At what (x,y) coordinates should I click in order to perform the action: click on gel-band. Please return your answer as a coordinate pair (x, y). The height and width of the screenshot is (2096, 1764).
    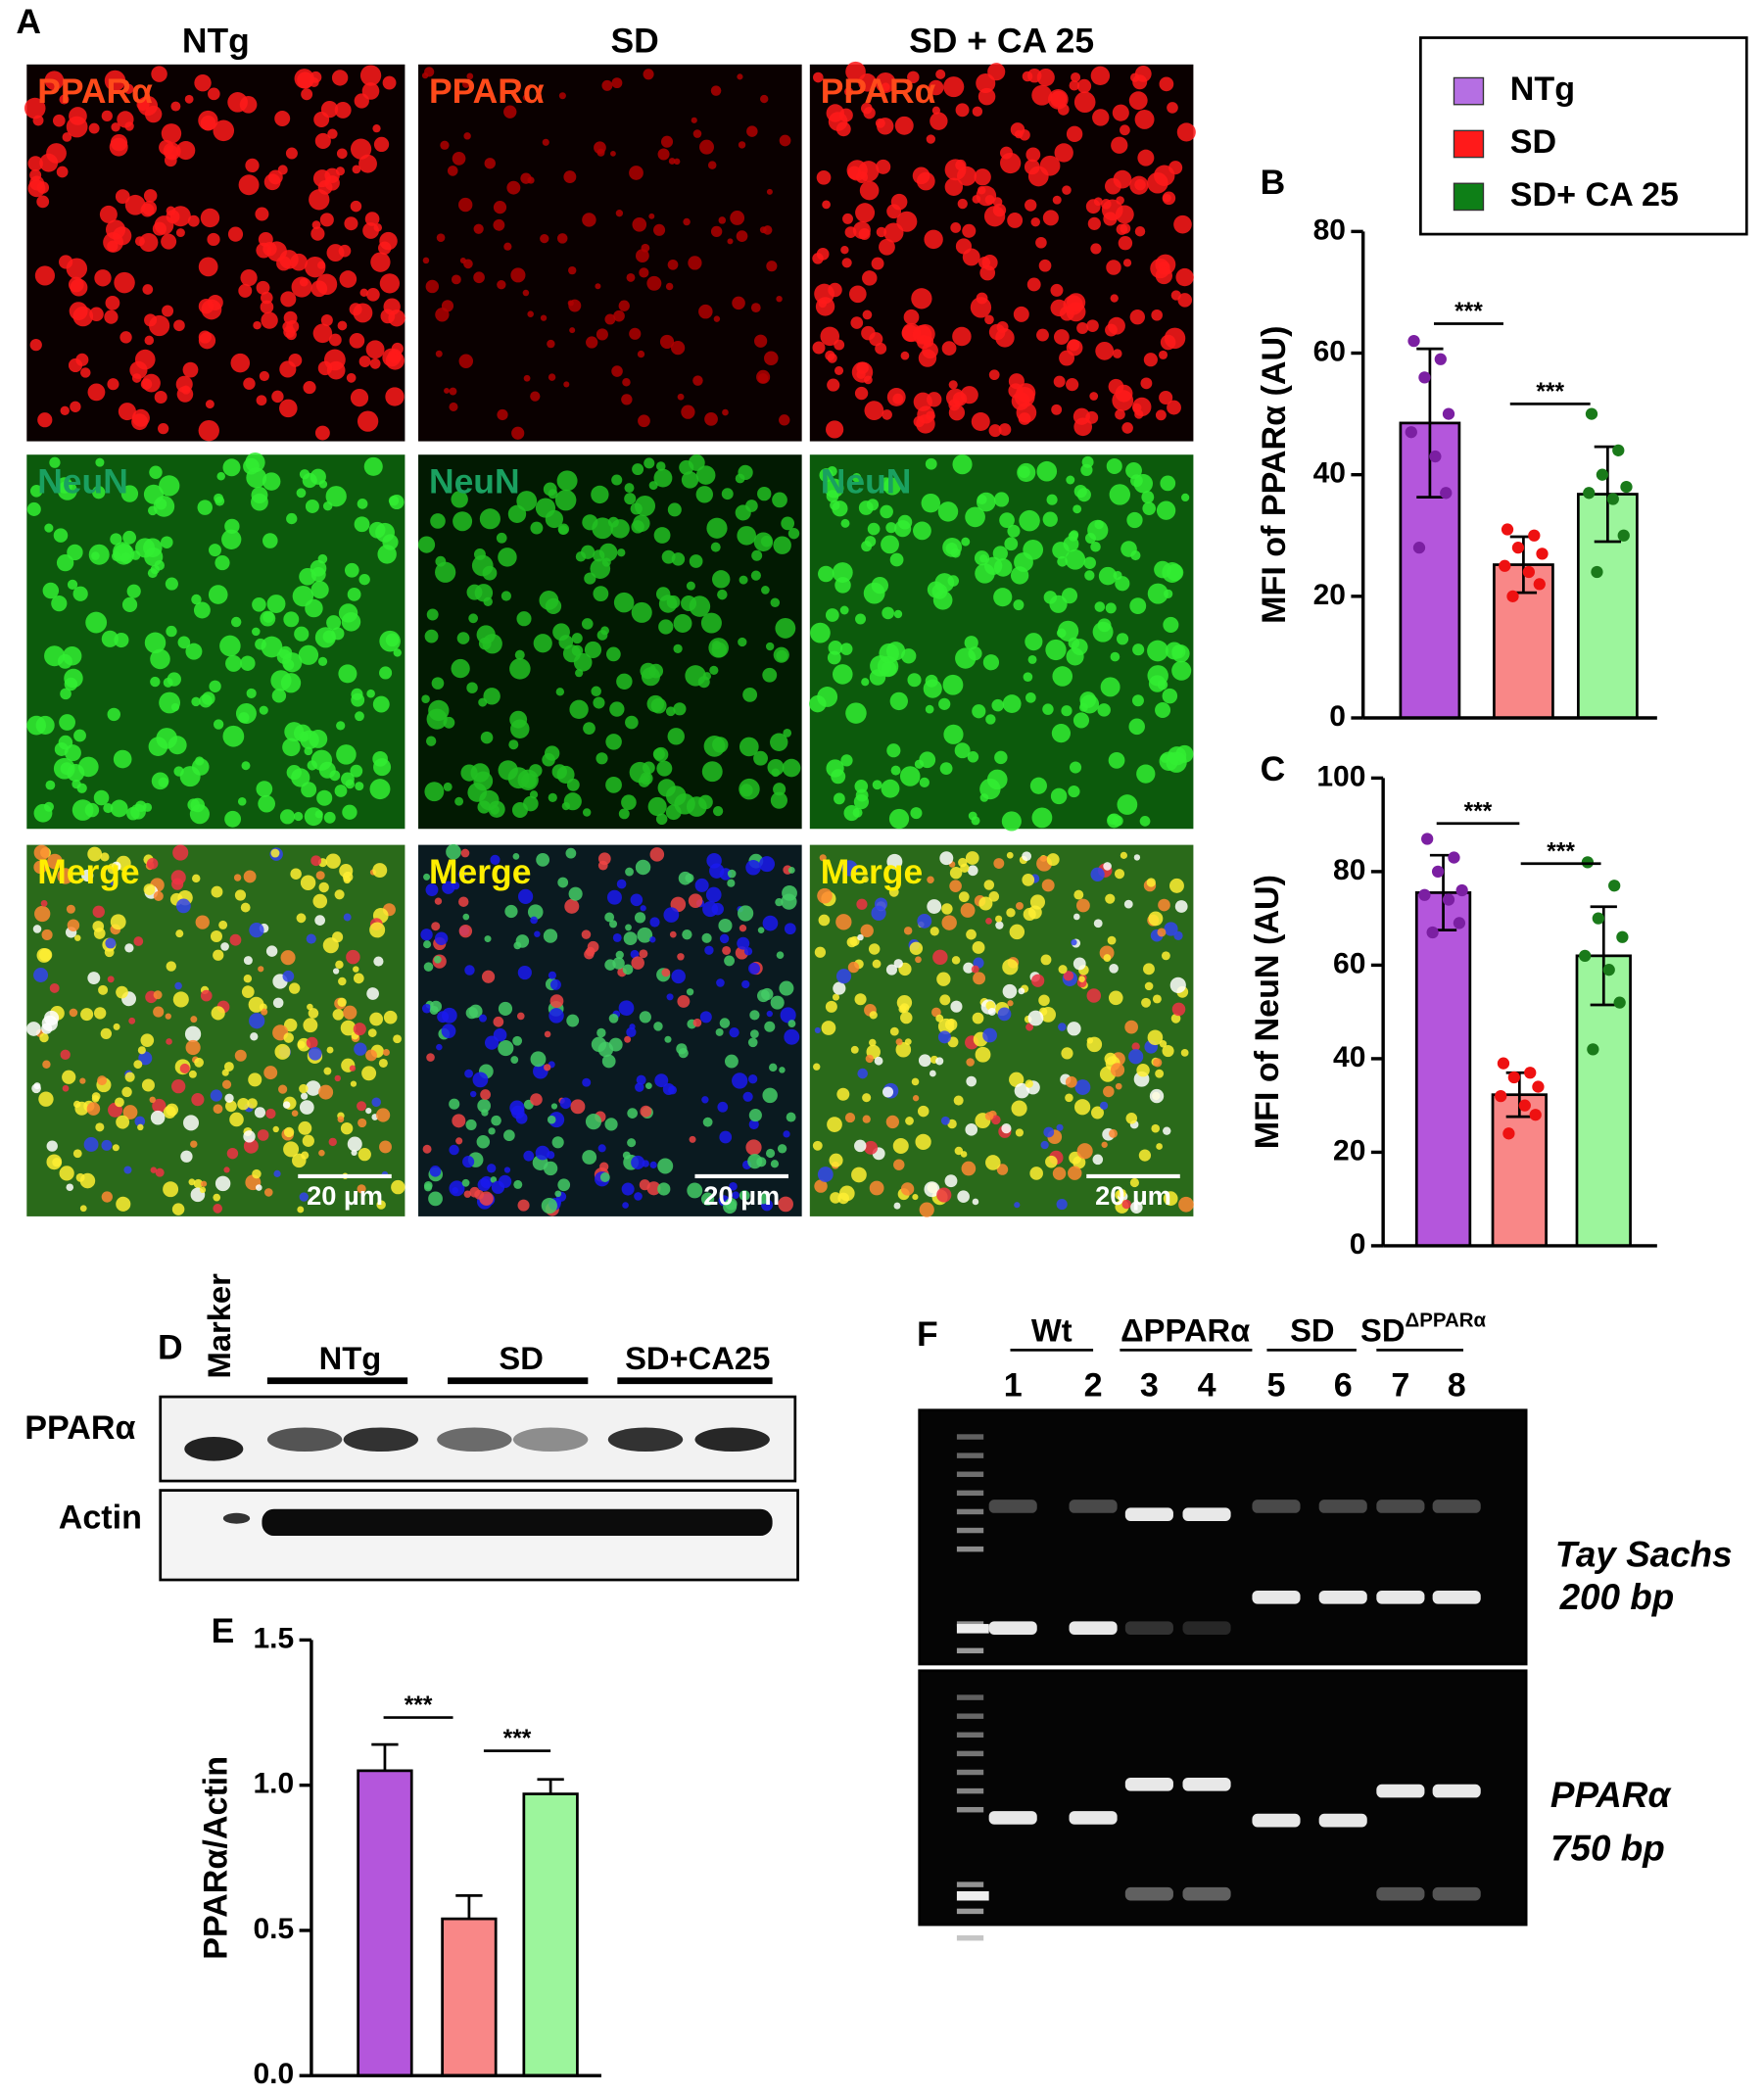
    Looking at the image, I should click on (1012, 1628).